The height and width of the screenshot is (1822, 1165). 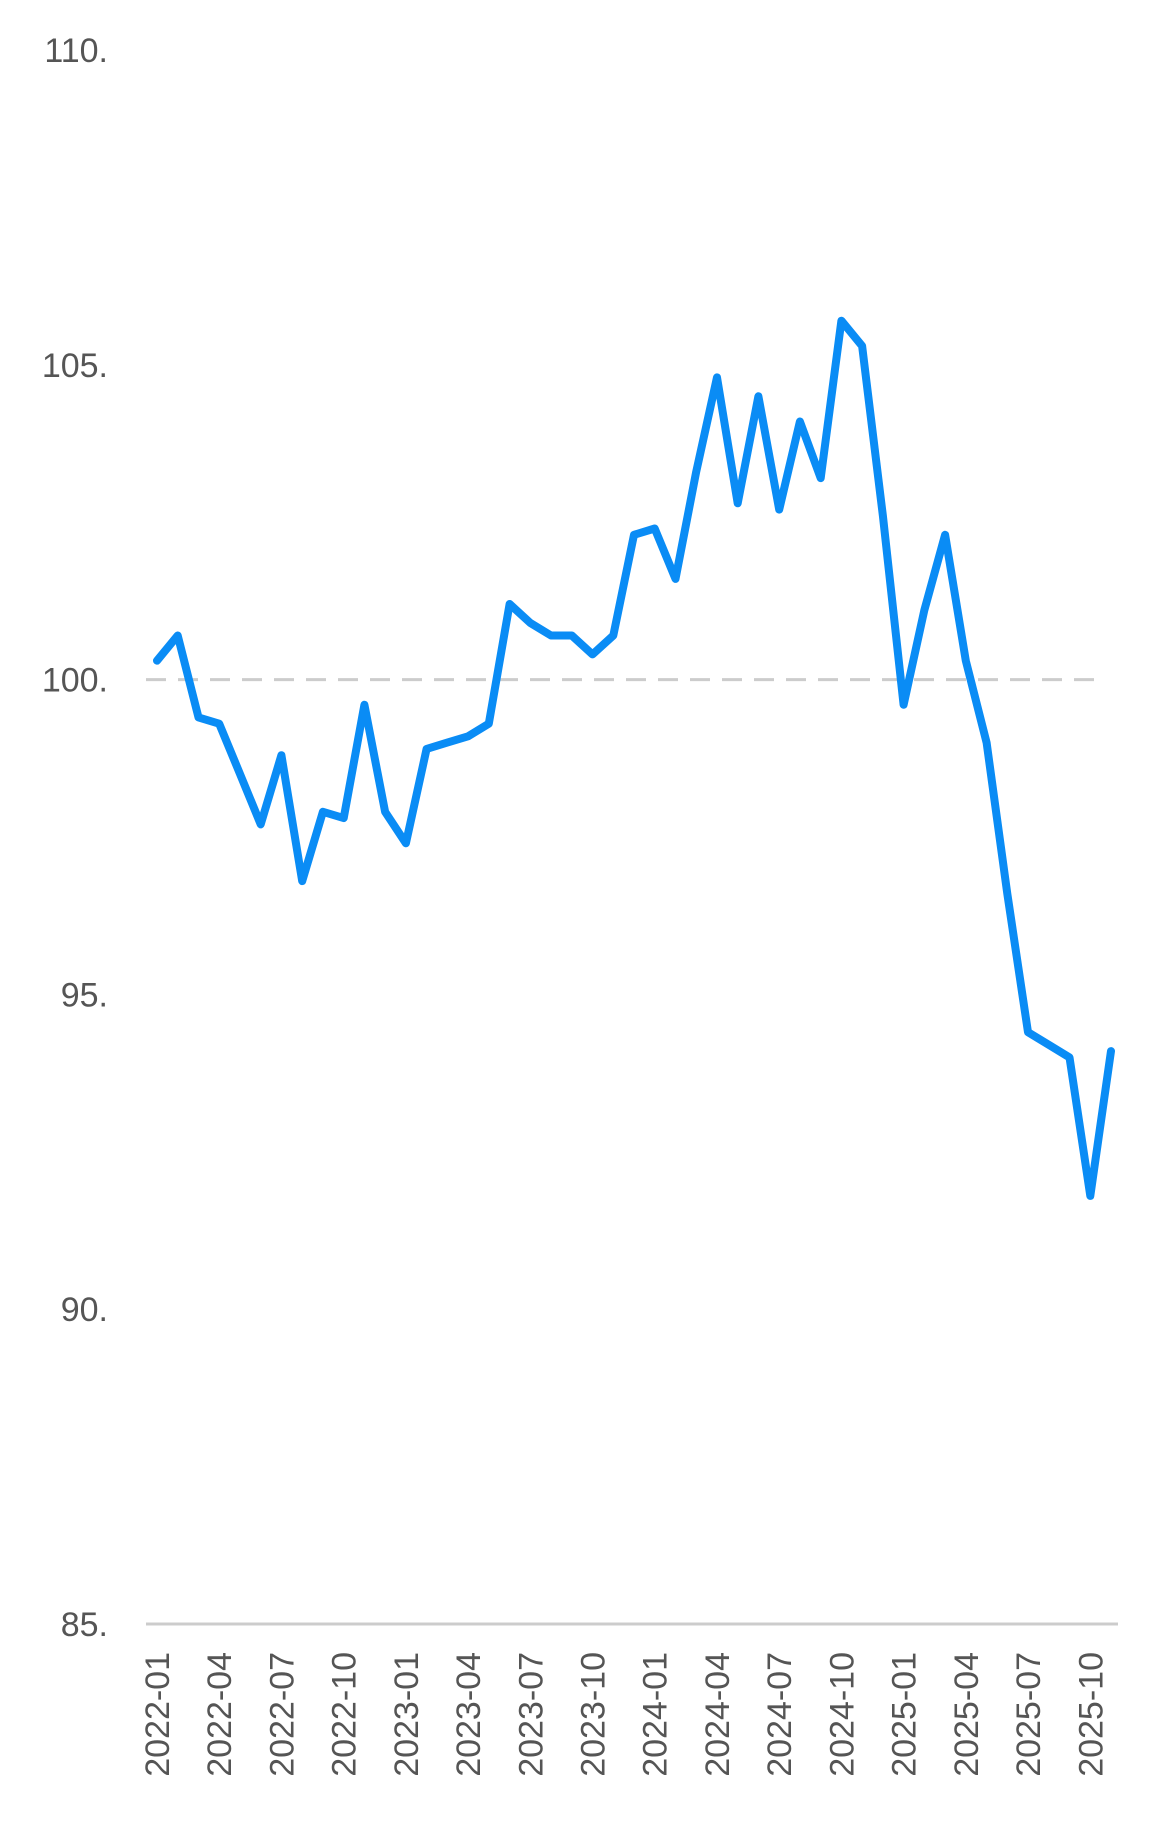 What do you see at coordinates (220, 1714) in the screenshot?
I see `x-tick-label: 2022-04` at bounding box center [220, 1714].